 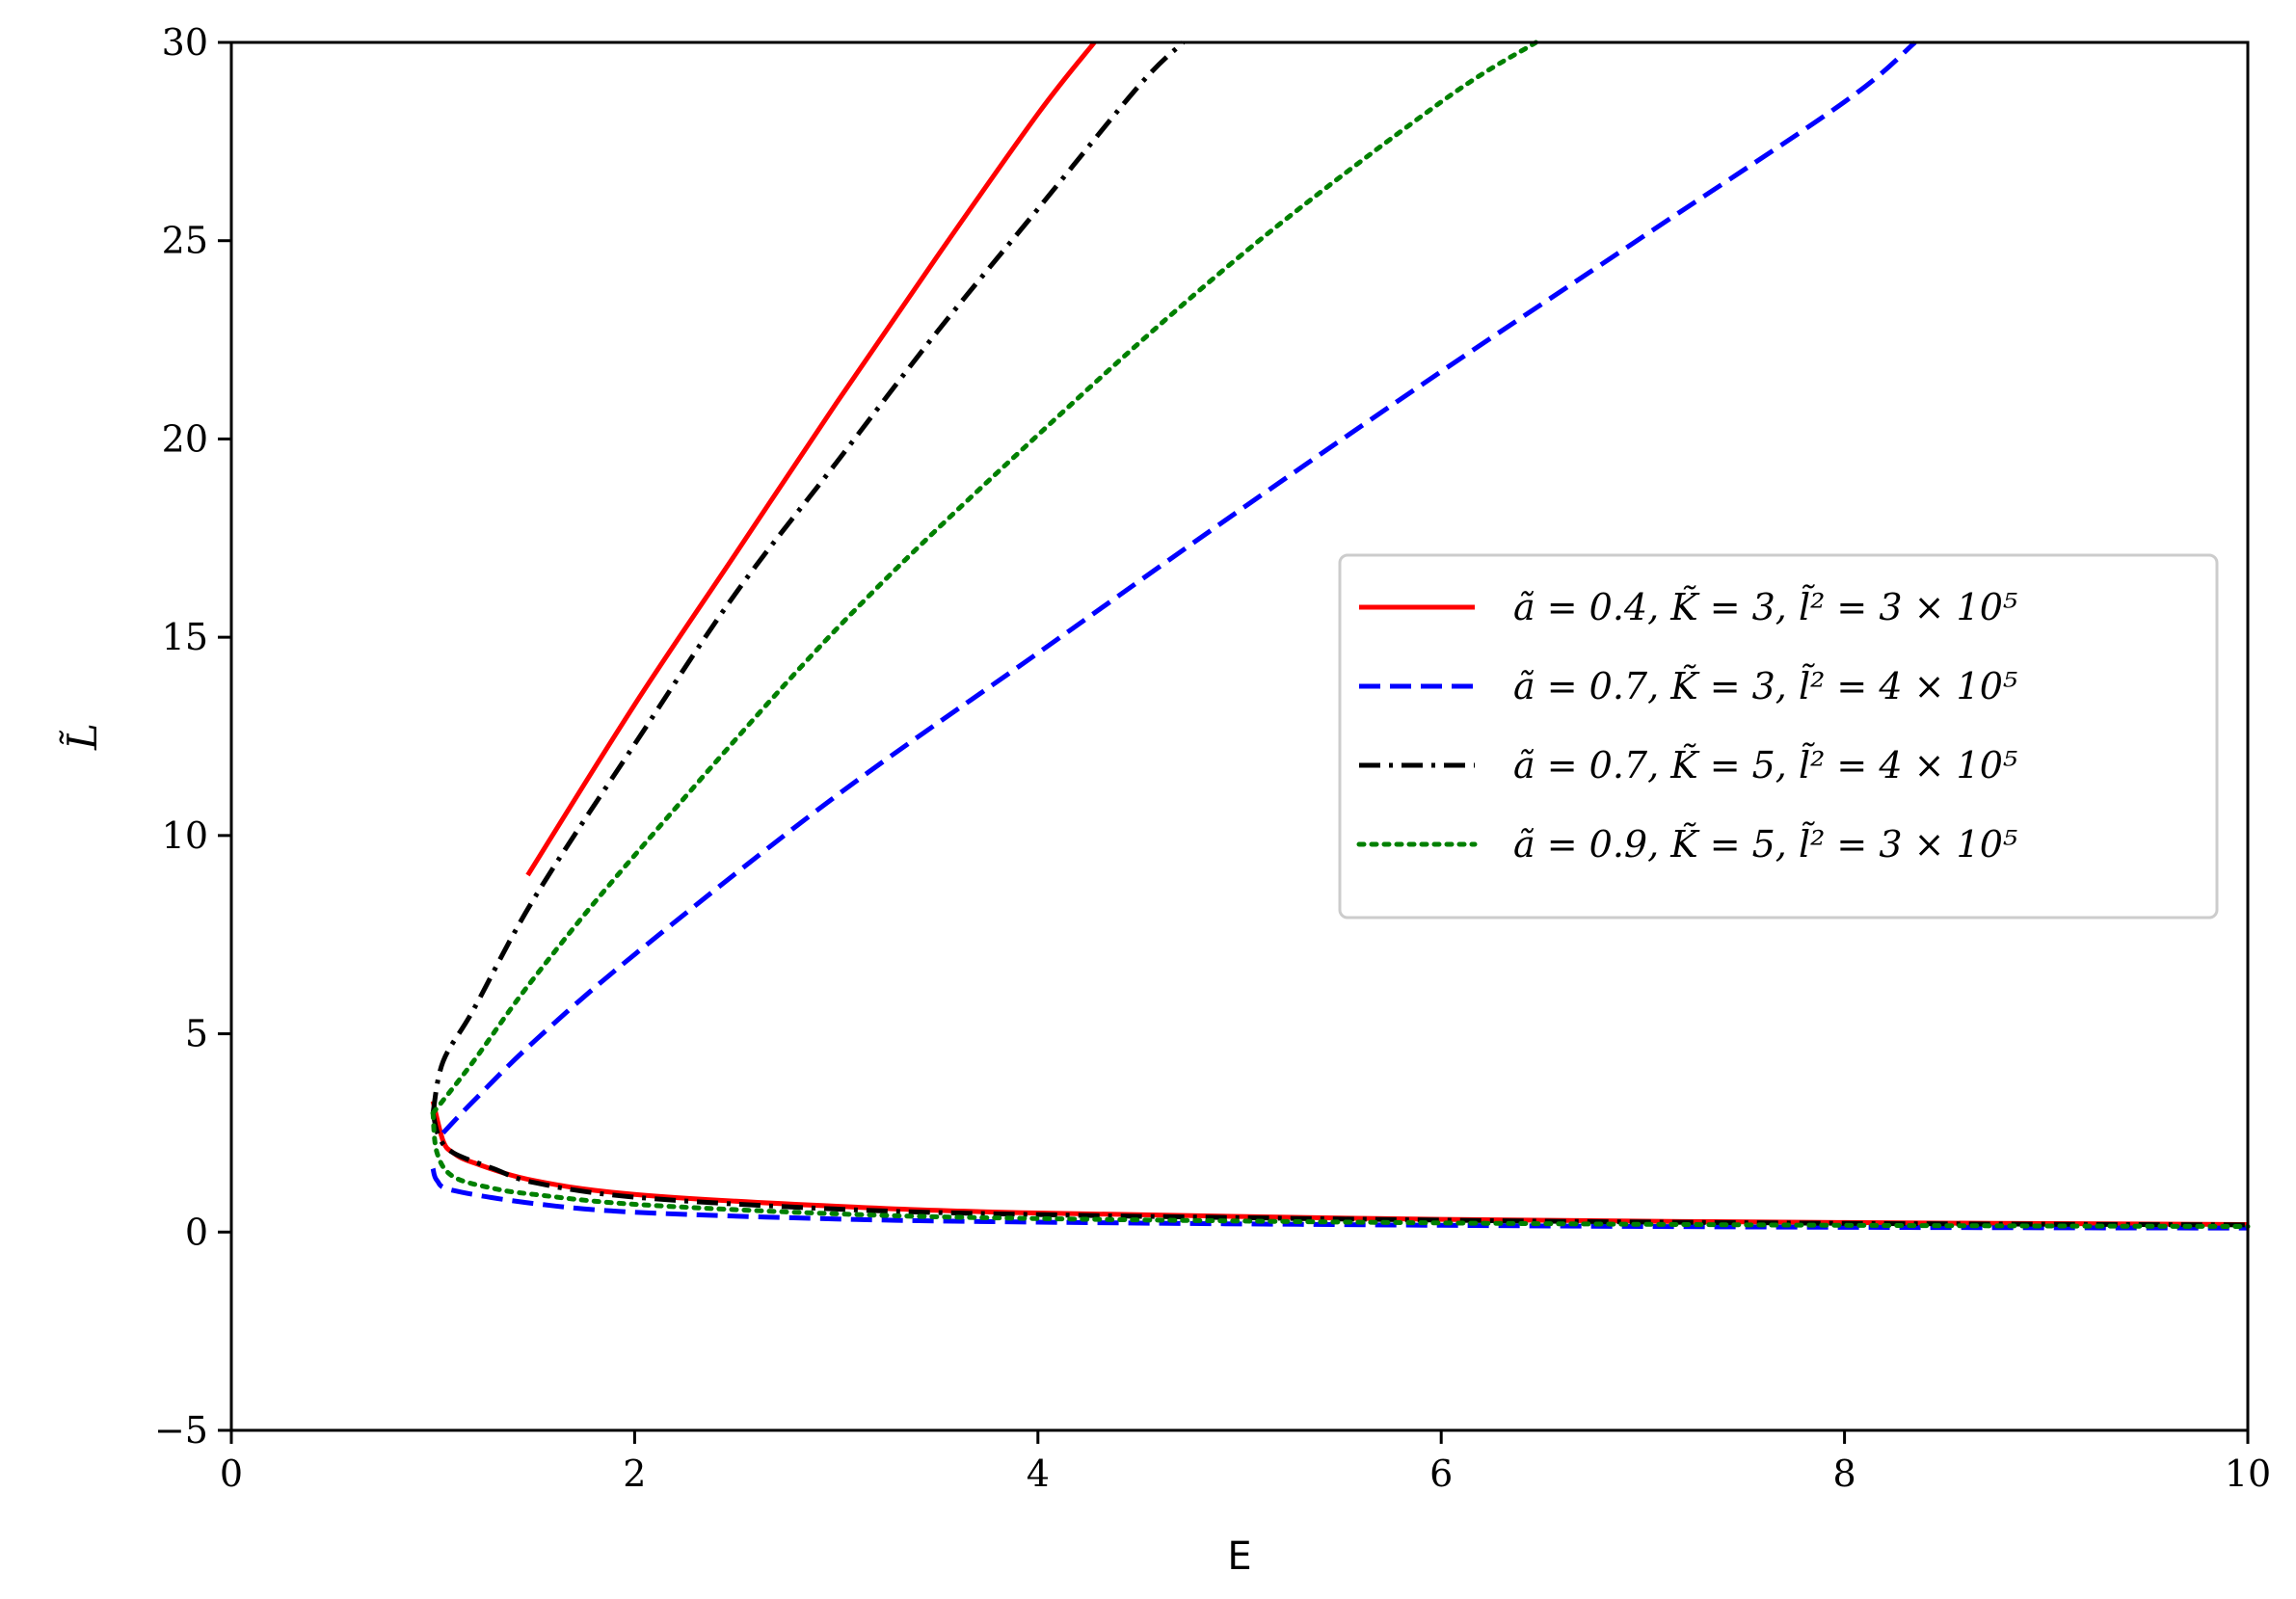 I want to click on y-tick-label: −5, so click(x=181, y=1430).